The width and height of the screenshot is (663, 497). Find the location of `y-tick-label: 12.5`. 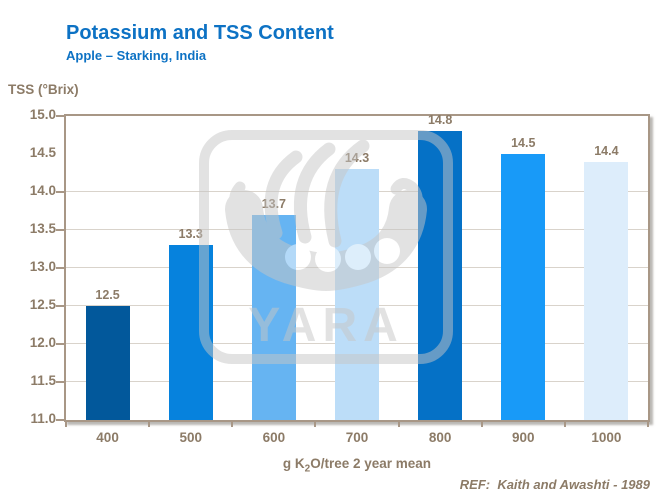

y-tick-label: 12.5 is located at coordinates (42, 304).